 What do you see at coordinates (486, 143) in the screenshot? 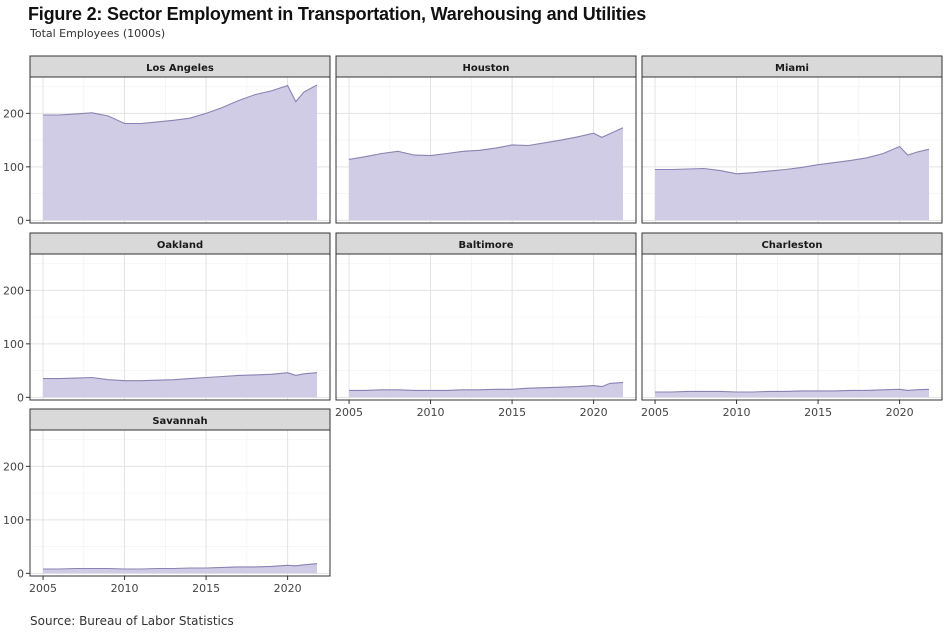
I see `area-line-houston` at bounding box center [486, 143].